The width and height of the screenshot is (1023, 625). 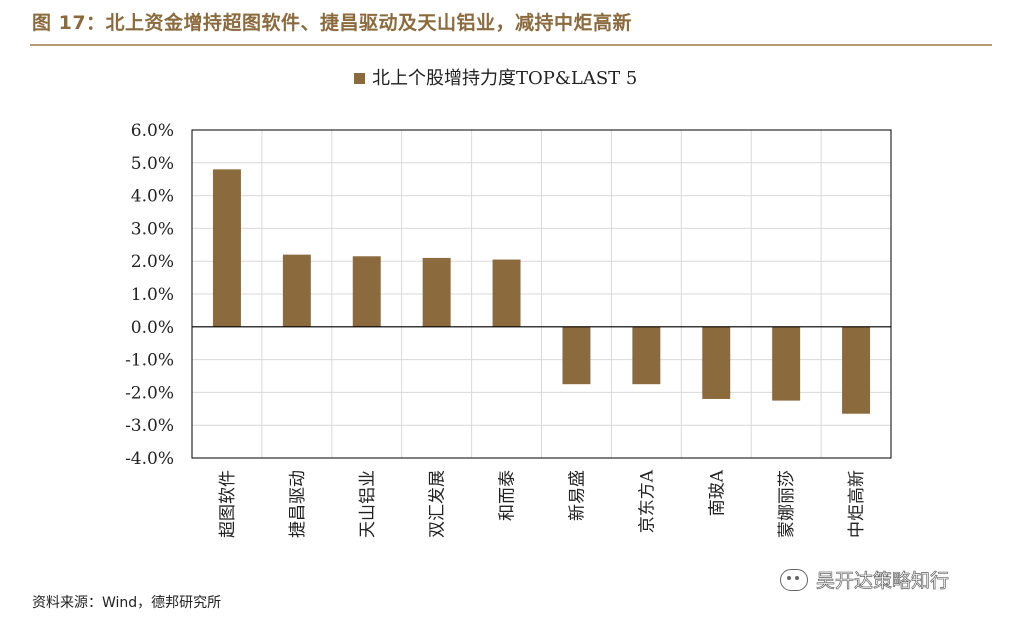 What do you see at coordinates (368, 504) in the screenshot?
I see `x-category-label: 天山铝业` at bounding box center [368, 504].